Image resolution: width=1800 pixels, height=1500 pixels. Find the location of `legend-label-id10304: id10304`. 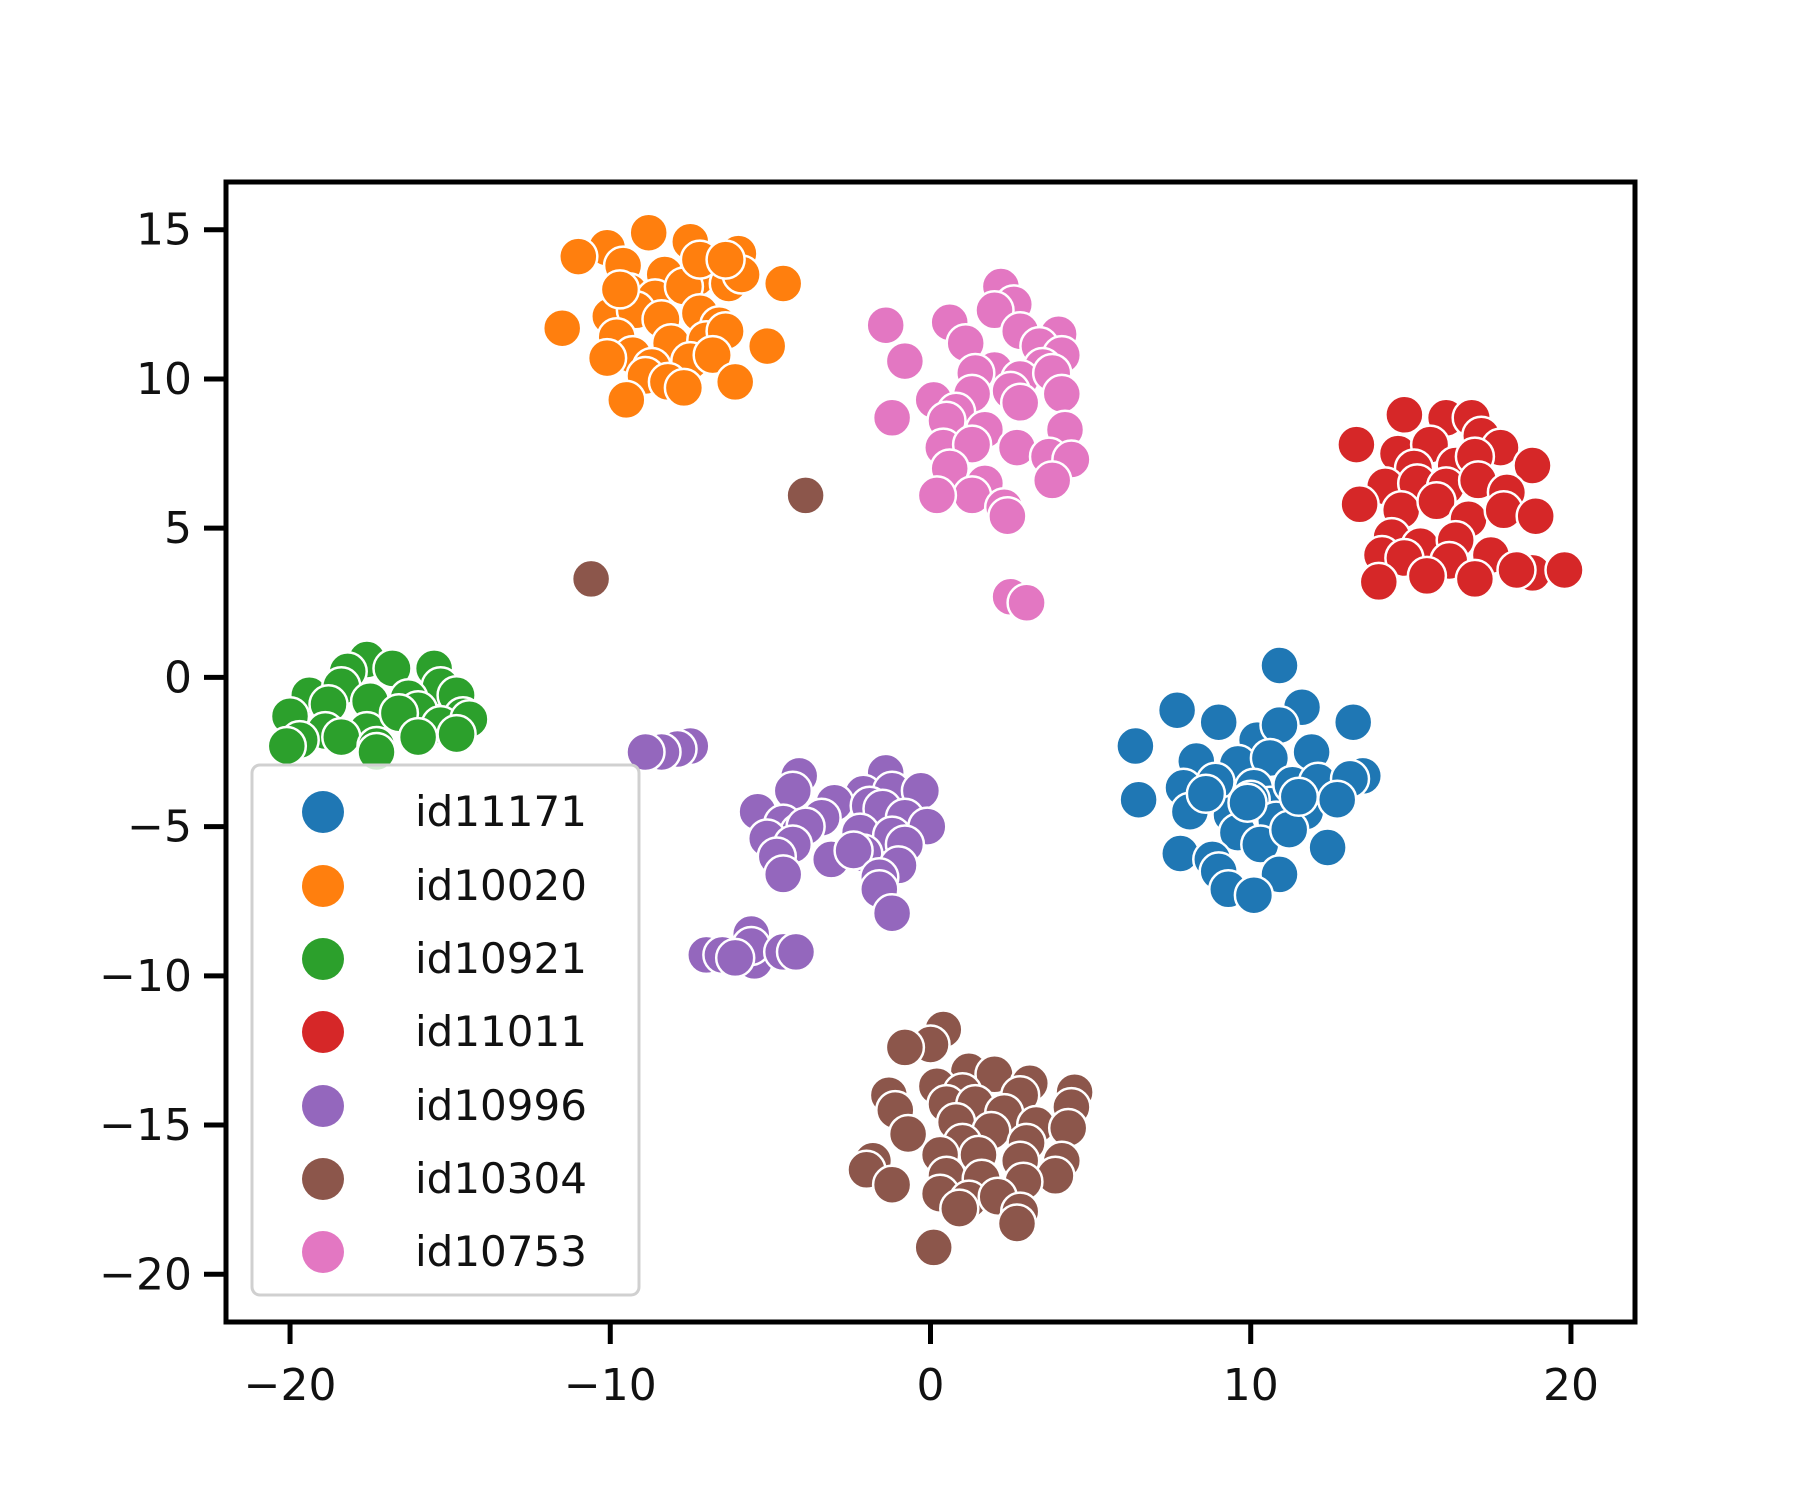

legend-label-id10304: id10304 is located at coordinates (501, 1178).